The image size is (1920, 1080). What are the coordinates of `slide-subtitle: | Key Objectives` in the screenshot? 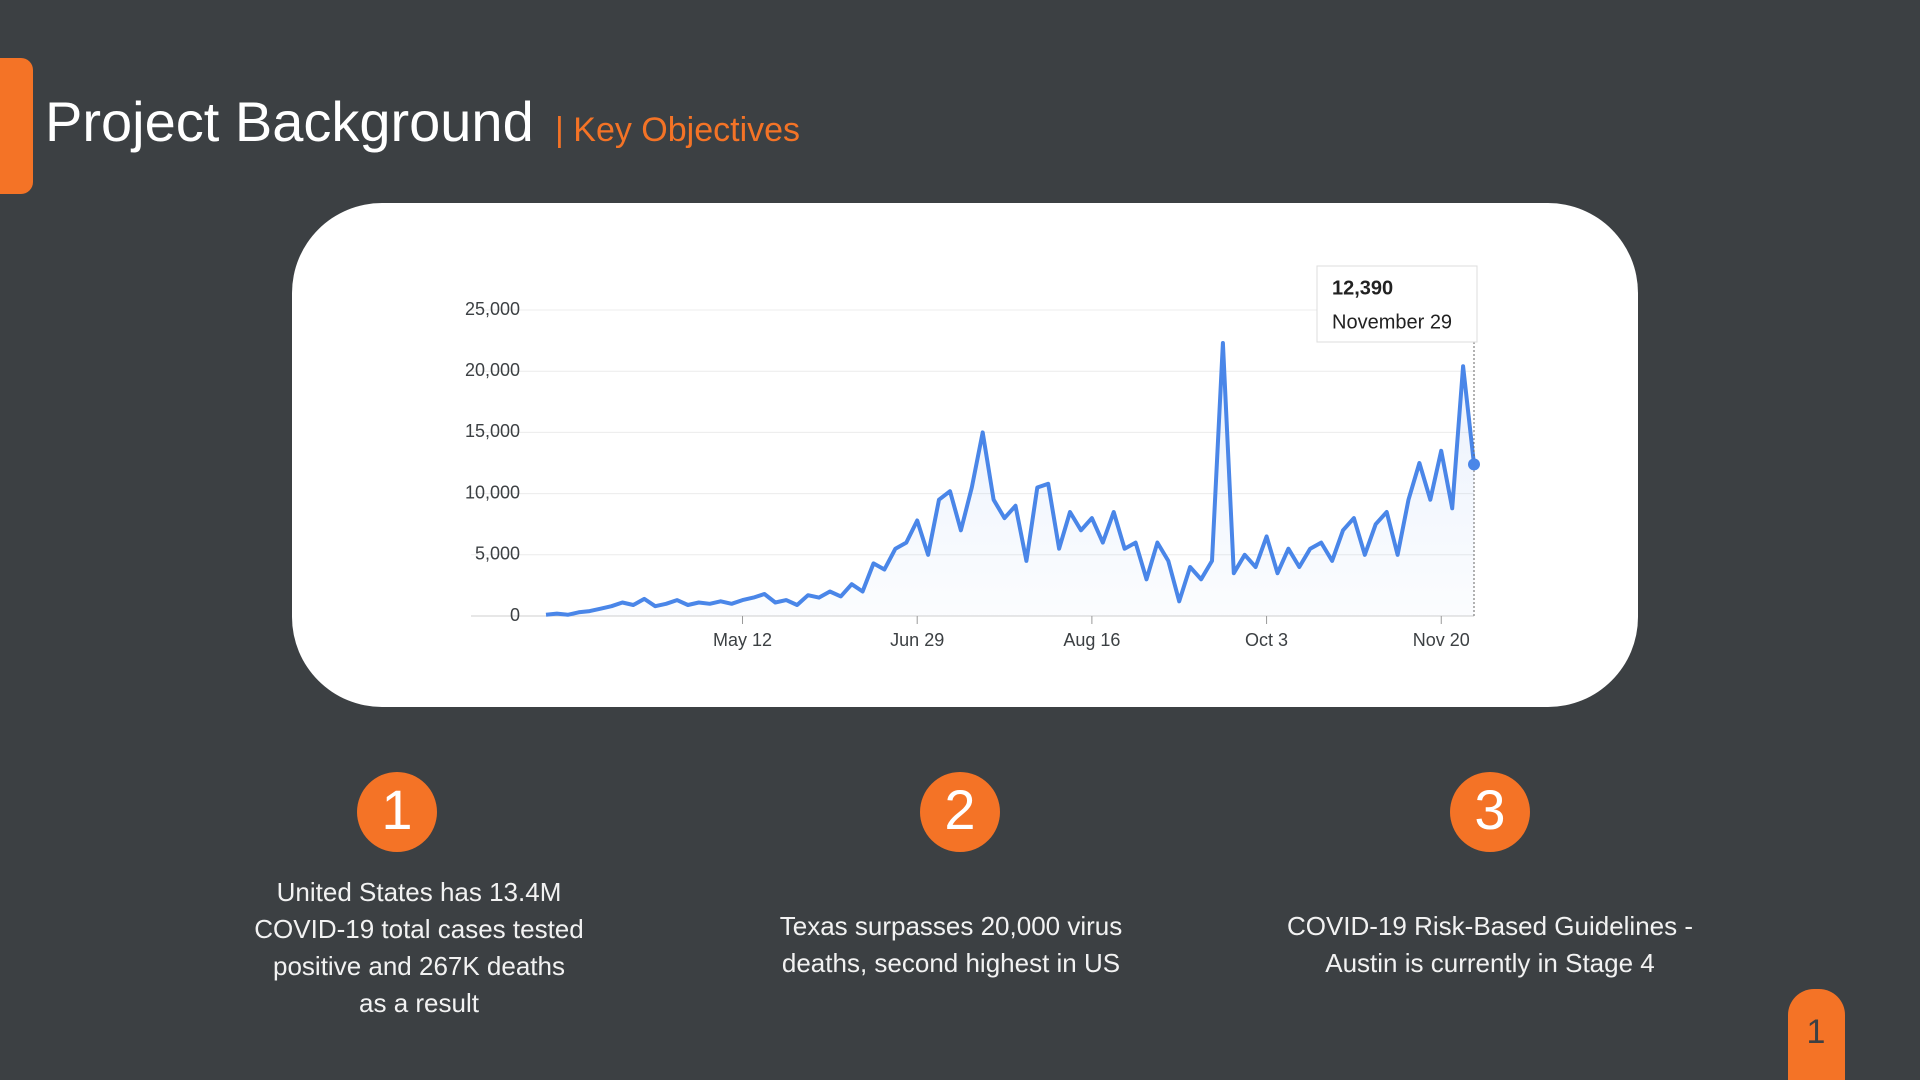 It's located at (677, 130).